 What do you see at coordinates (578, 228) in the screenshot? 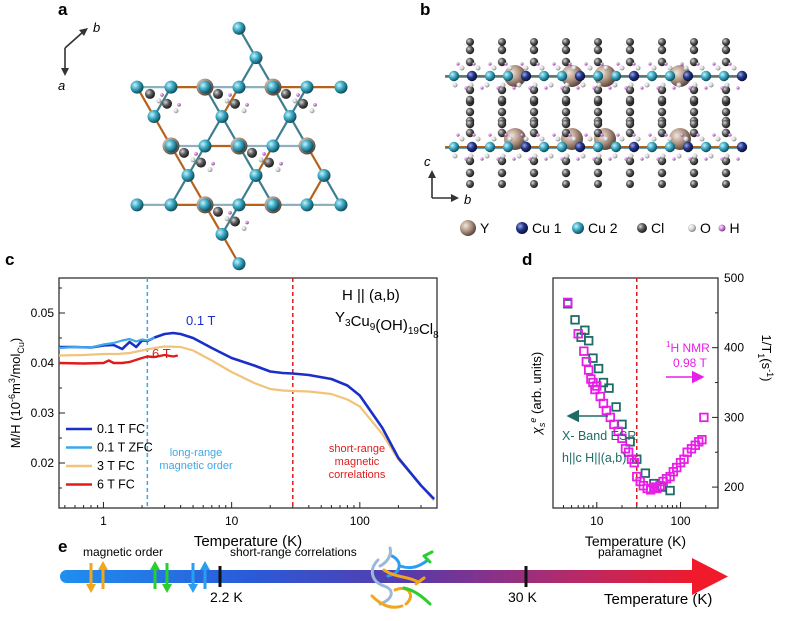
I see `legend-swatch-cu2` at bounding box center [578, 228].